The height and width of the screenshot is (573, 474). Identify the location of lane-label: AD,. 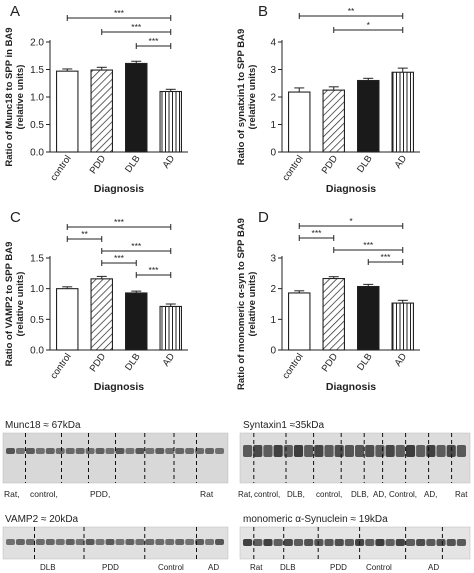
(379, 494).